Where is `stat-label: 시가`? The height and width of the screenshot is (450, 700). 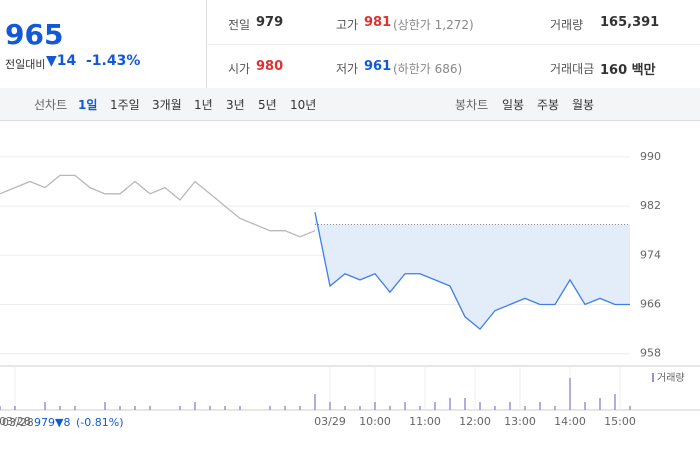 stat-label: 시가 is located at coordinates (239, 69).